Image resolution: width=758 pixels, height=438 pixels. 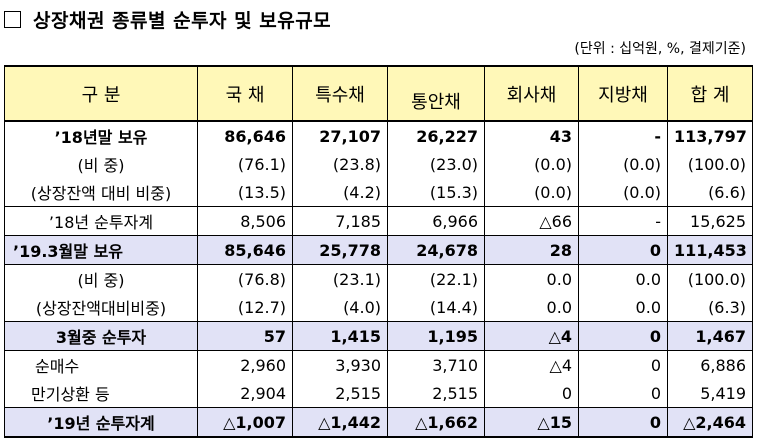 I want to click on cell: (12.7), so click(x=245, y=307).